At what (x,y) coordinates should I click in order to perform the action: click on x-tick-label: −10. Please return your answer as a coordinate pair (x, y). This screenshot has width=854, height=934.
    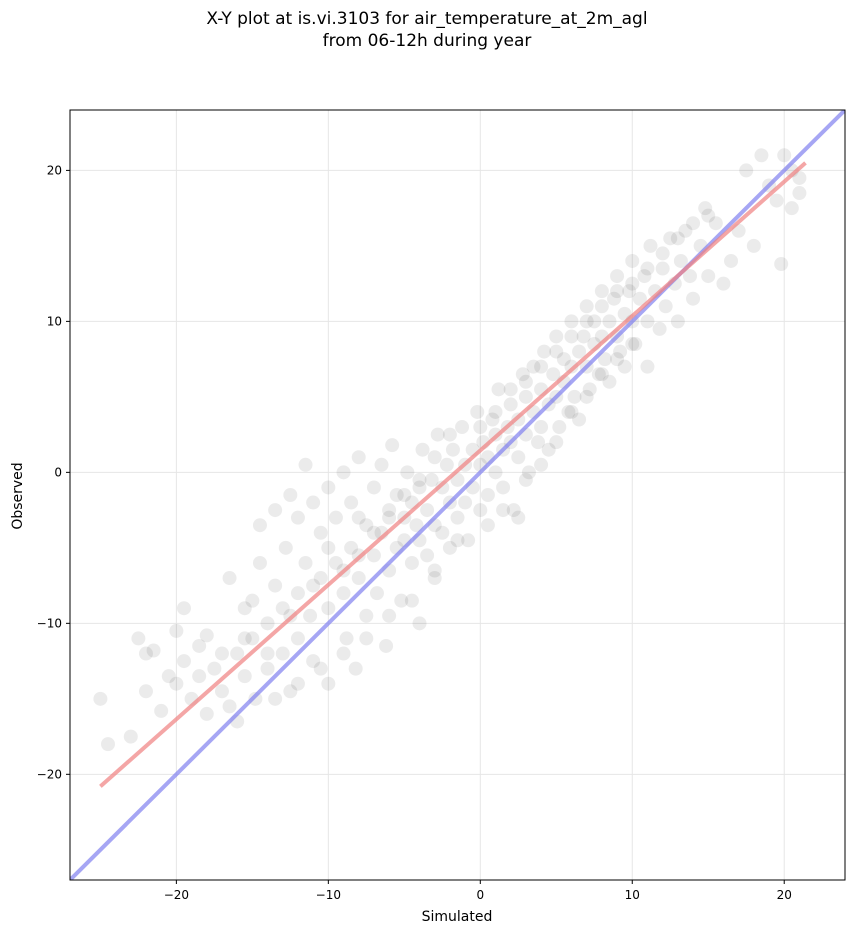
    Looking at the image, I should click on (328, 895).